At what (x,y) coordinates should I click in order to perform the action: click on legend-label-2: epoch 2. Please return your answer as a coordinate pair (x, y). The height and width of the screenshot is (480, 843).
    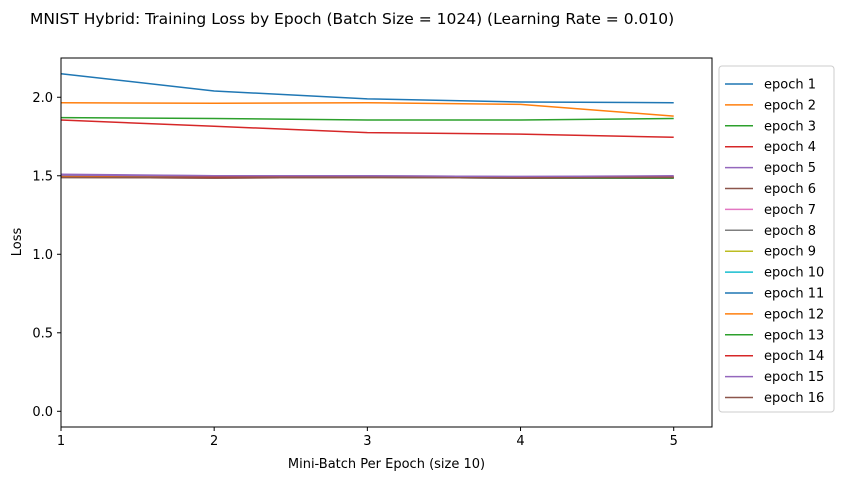
    Looking at the image, I should click on (790, 105).